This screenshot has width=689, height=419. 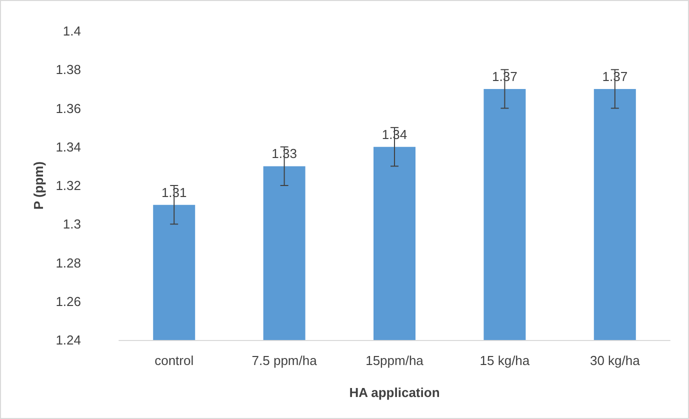 What do you see at coordinates (68, 301) in the screenshot?
I see `y-tick-label: 1.26` at bounding box center [68, 301].